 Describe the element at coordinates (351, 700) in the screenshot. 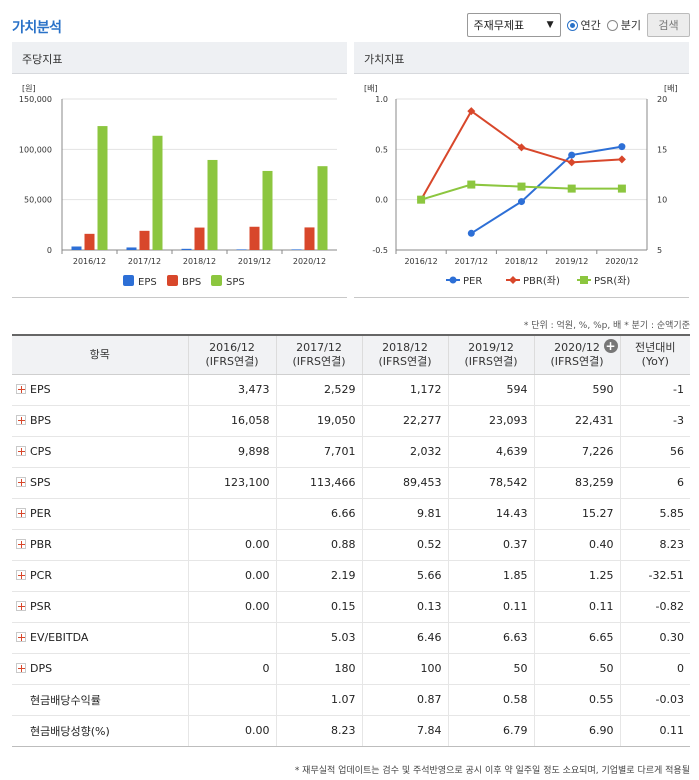

I see `table-row: 현금배당수익률 1.07 0.87 0.58 0.55 -0.03` at that location.